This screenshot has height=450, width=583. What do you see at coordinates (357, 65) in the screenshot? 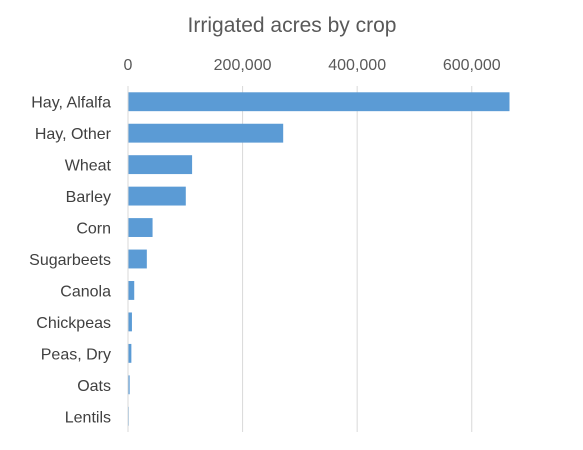
I see `x-tick-label: 400,000` at bounding box center [357, 65].